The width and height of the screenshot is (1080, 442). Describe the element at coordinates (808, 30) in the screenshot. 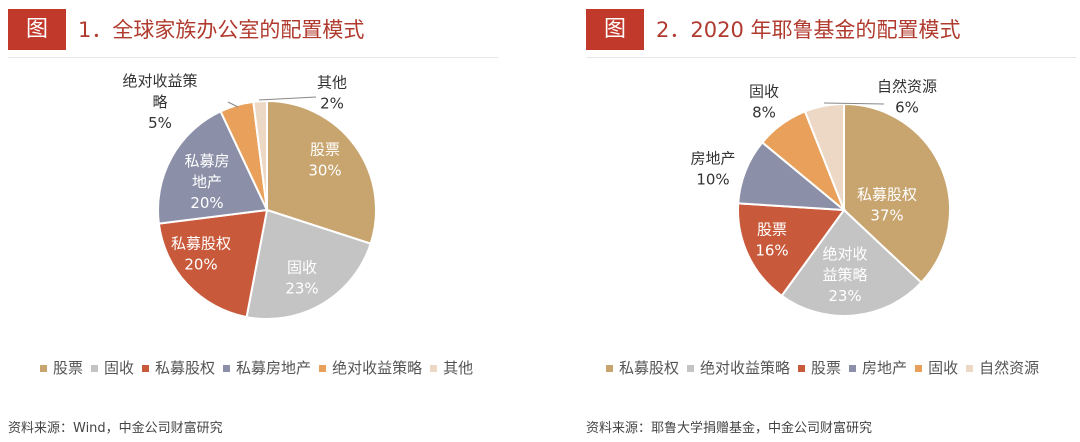

I see `chart-title: 2．2020 年耶鲁基金的配置模式` at that location.